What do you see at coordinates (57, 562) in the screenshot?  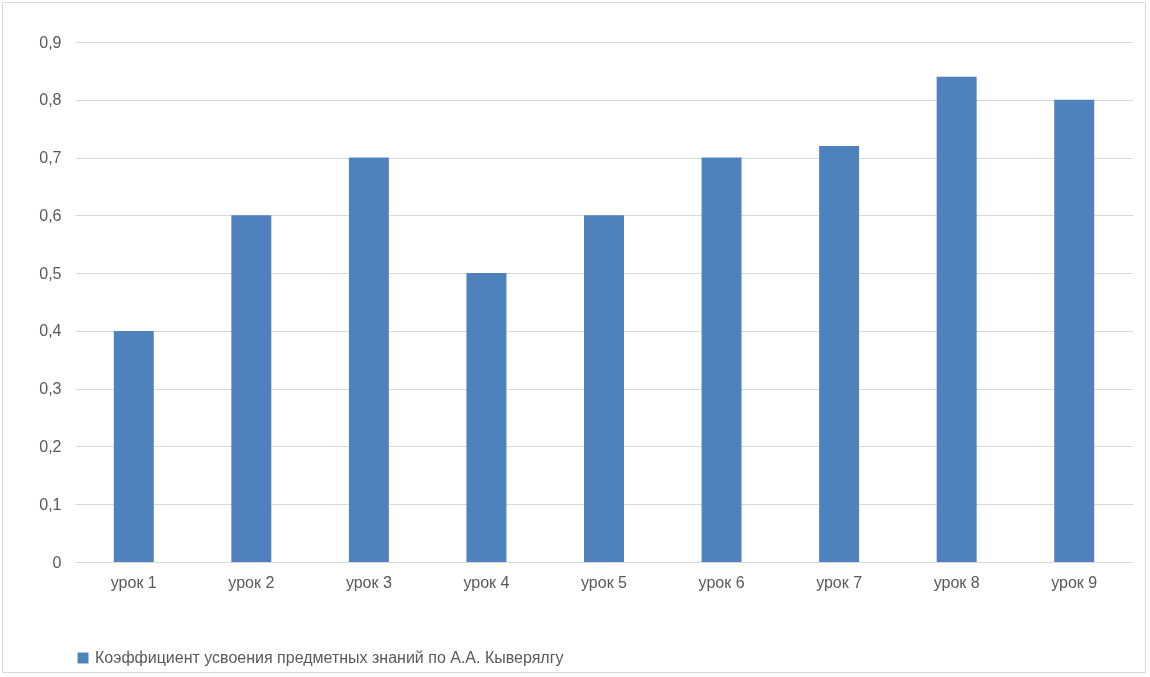 I see `y-tick-label: 0` at bounding box center [57, 562].